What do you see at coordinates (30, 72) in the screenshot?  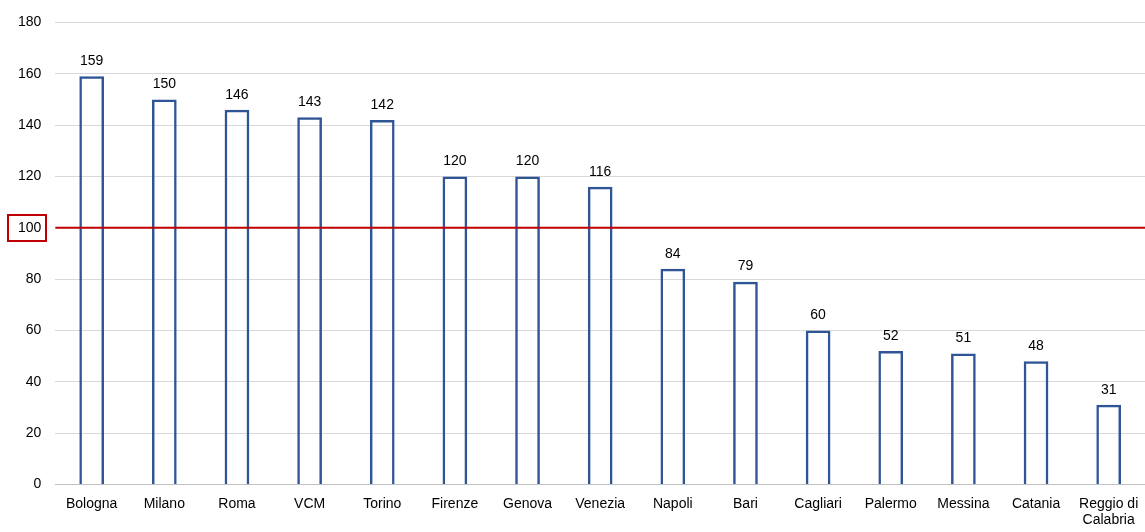 I see `y-tick-label: 160` at bounding box center [30, 72].